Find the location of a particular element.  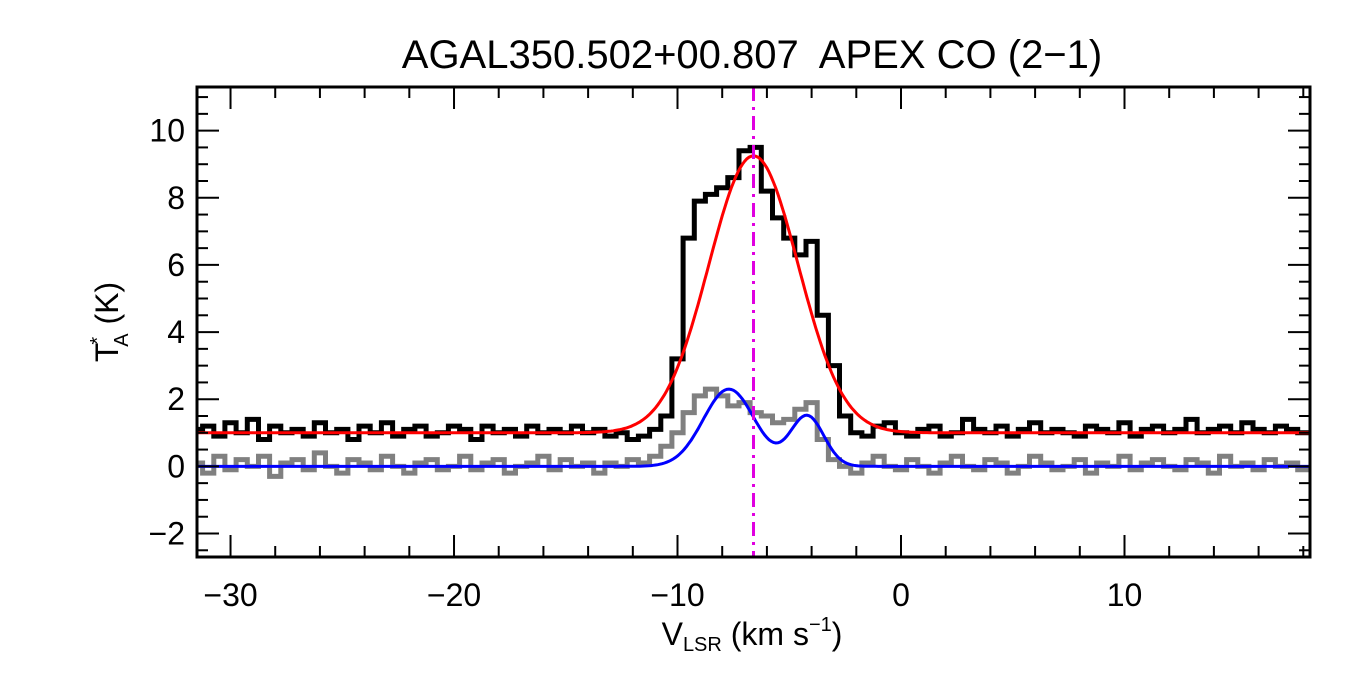

x-axis-label: VLSR (km s−1) is located at coordinates (752, 635).